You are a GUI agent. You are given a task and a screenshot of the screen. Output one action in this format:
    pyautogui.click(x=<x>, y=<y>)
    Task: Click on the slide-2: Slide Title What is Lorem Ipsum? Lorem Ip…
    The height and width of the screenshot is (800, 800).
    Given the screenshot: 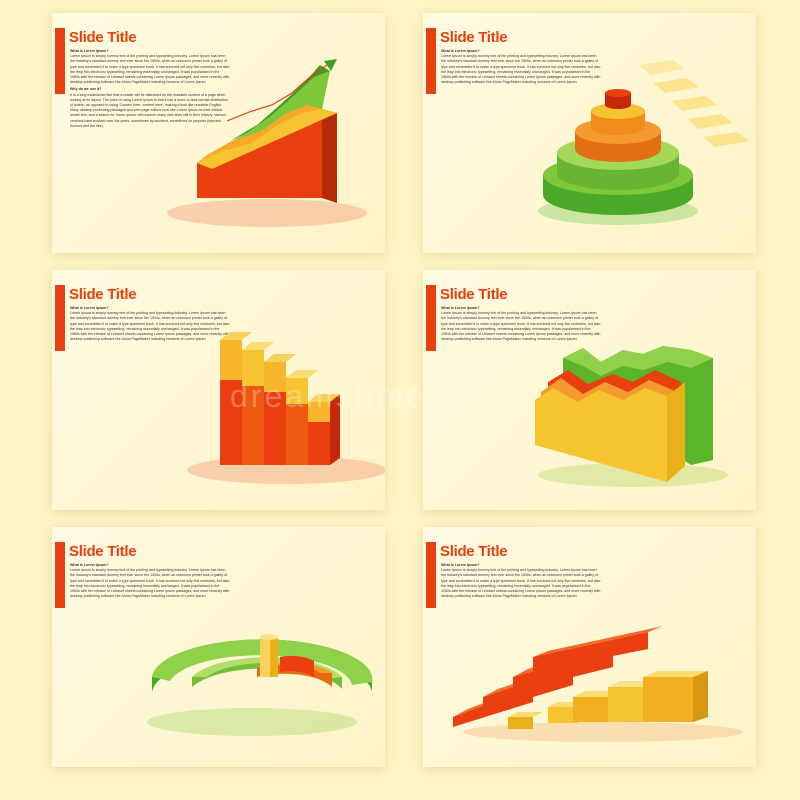 What is the action you would take?
    pyautogui.click(x=589, y=133)
    